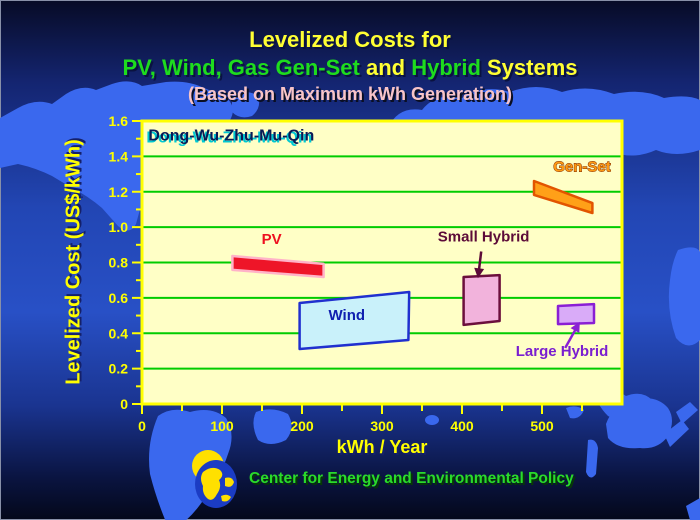  I want to click on island-blob, so click(272, 426).